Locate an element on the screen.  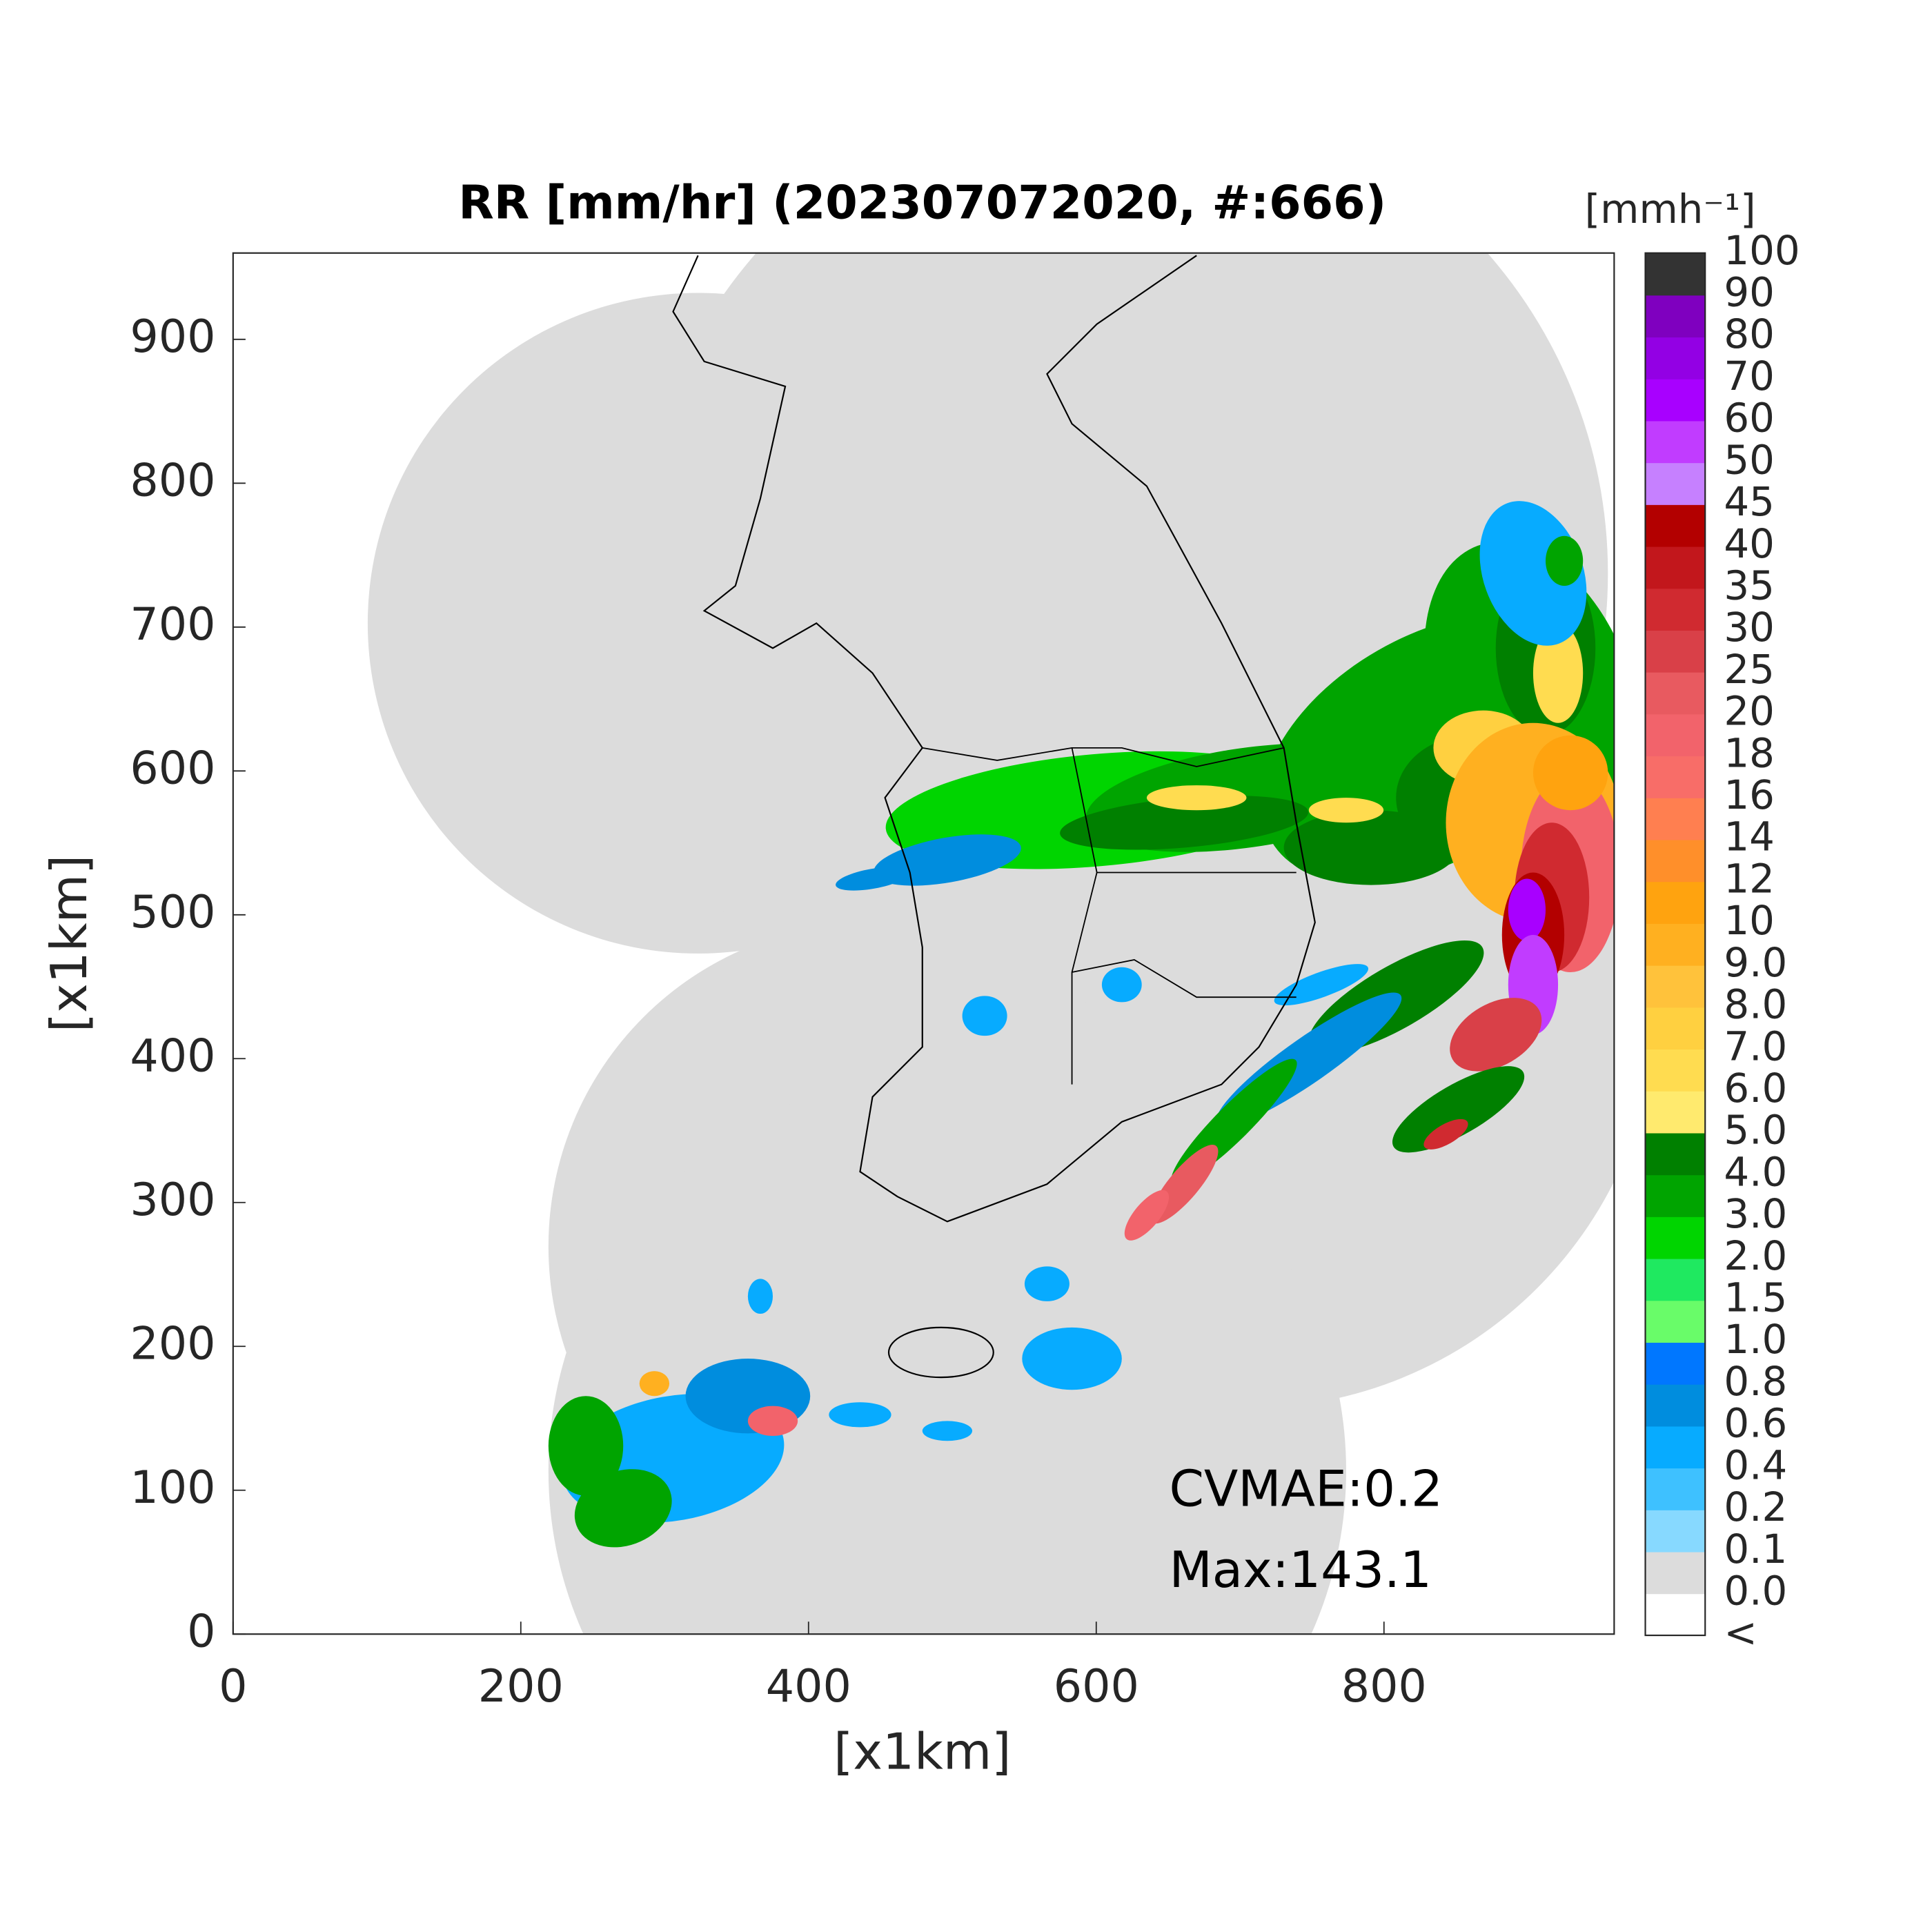
colorbar-label: < is located at coordinates (1740, 1632).